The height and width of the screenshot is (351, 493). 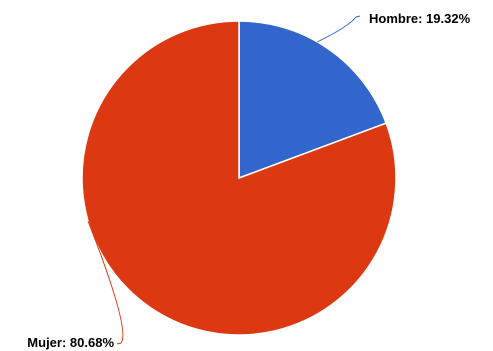 What do you see at coordinates (339, 29) in the screenshot?
I see `leader-line-hombre` at bounding box center [339, 29].